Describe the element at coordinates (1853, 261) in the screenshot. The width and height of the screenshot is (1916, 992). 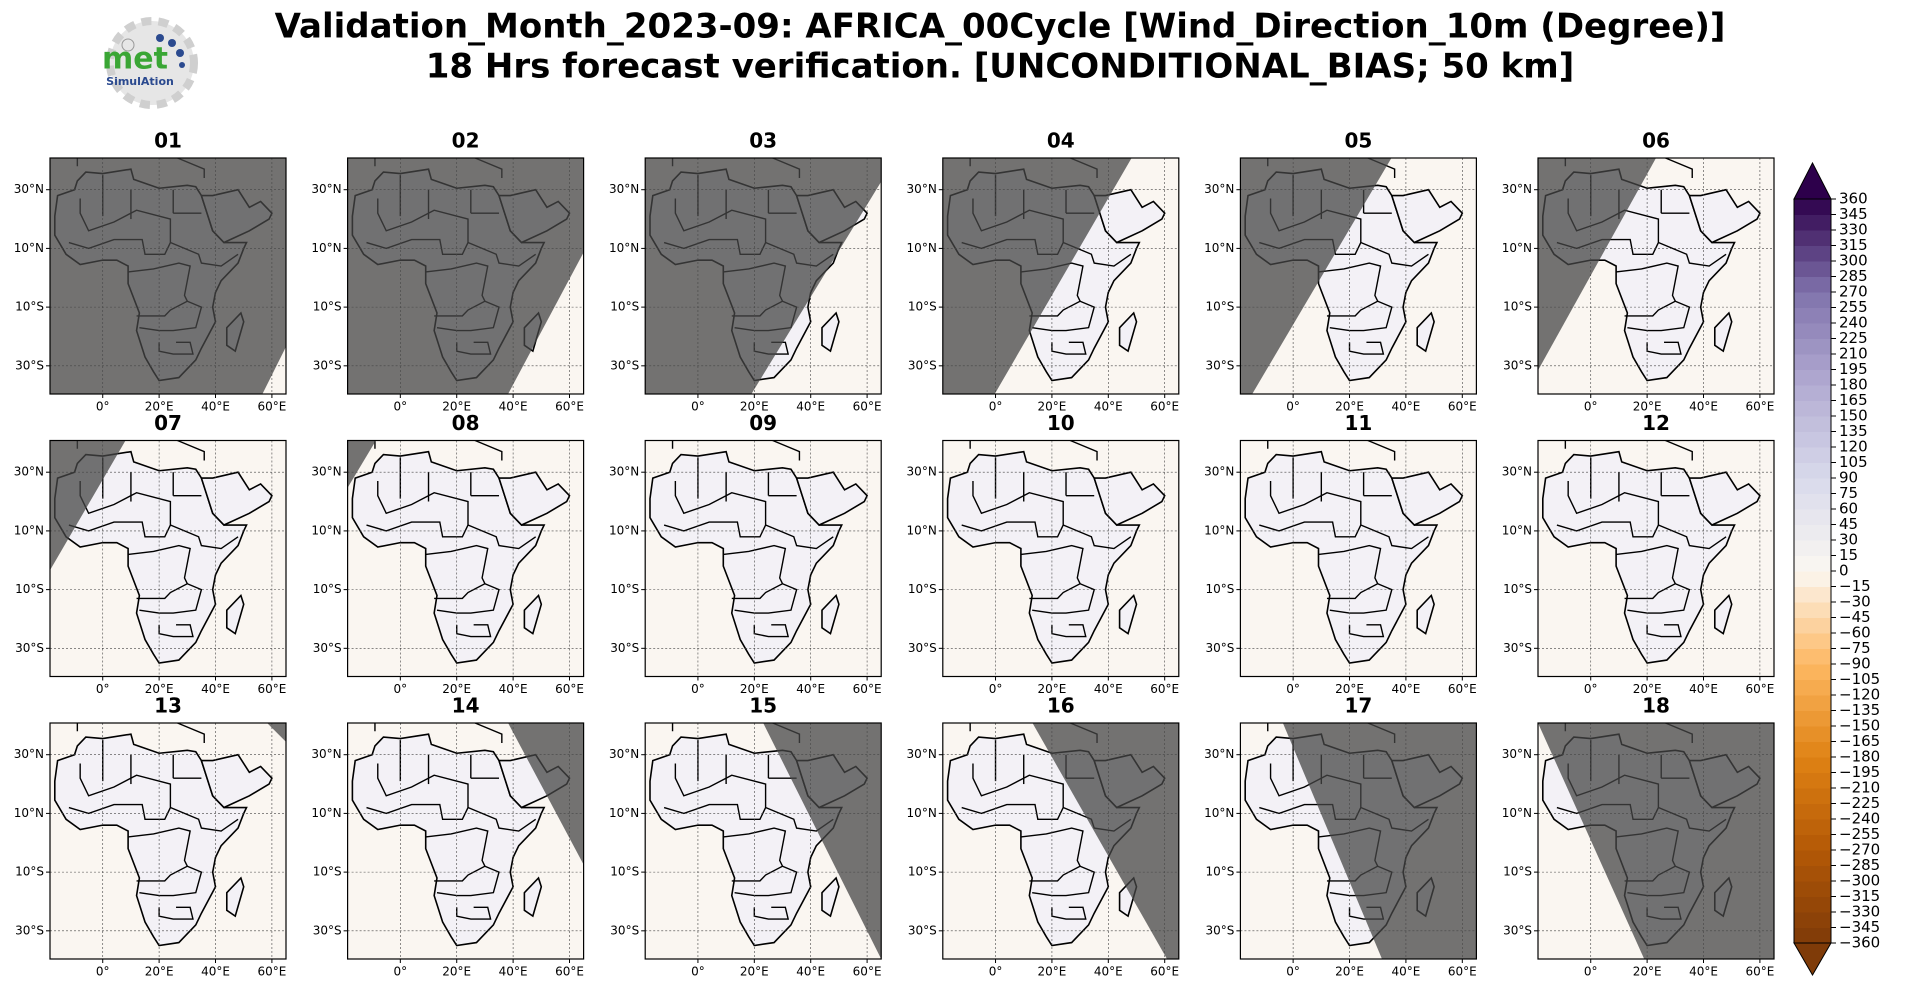
I see `colorbar-label: 300` at that location.